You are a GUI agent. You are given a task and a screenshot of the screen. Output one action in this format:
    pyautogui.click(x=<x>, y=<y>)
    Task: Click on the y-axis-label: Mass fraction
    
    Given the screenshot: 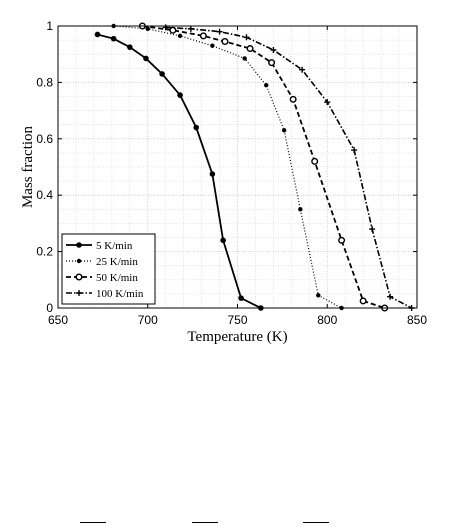 What is the action you would take?
    pyautogui.click(x=28, y=166)
    